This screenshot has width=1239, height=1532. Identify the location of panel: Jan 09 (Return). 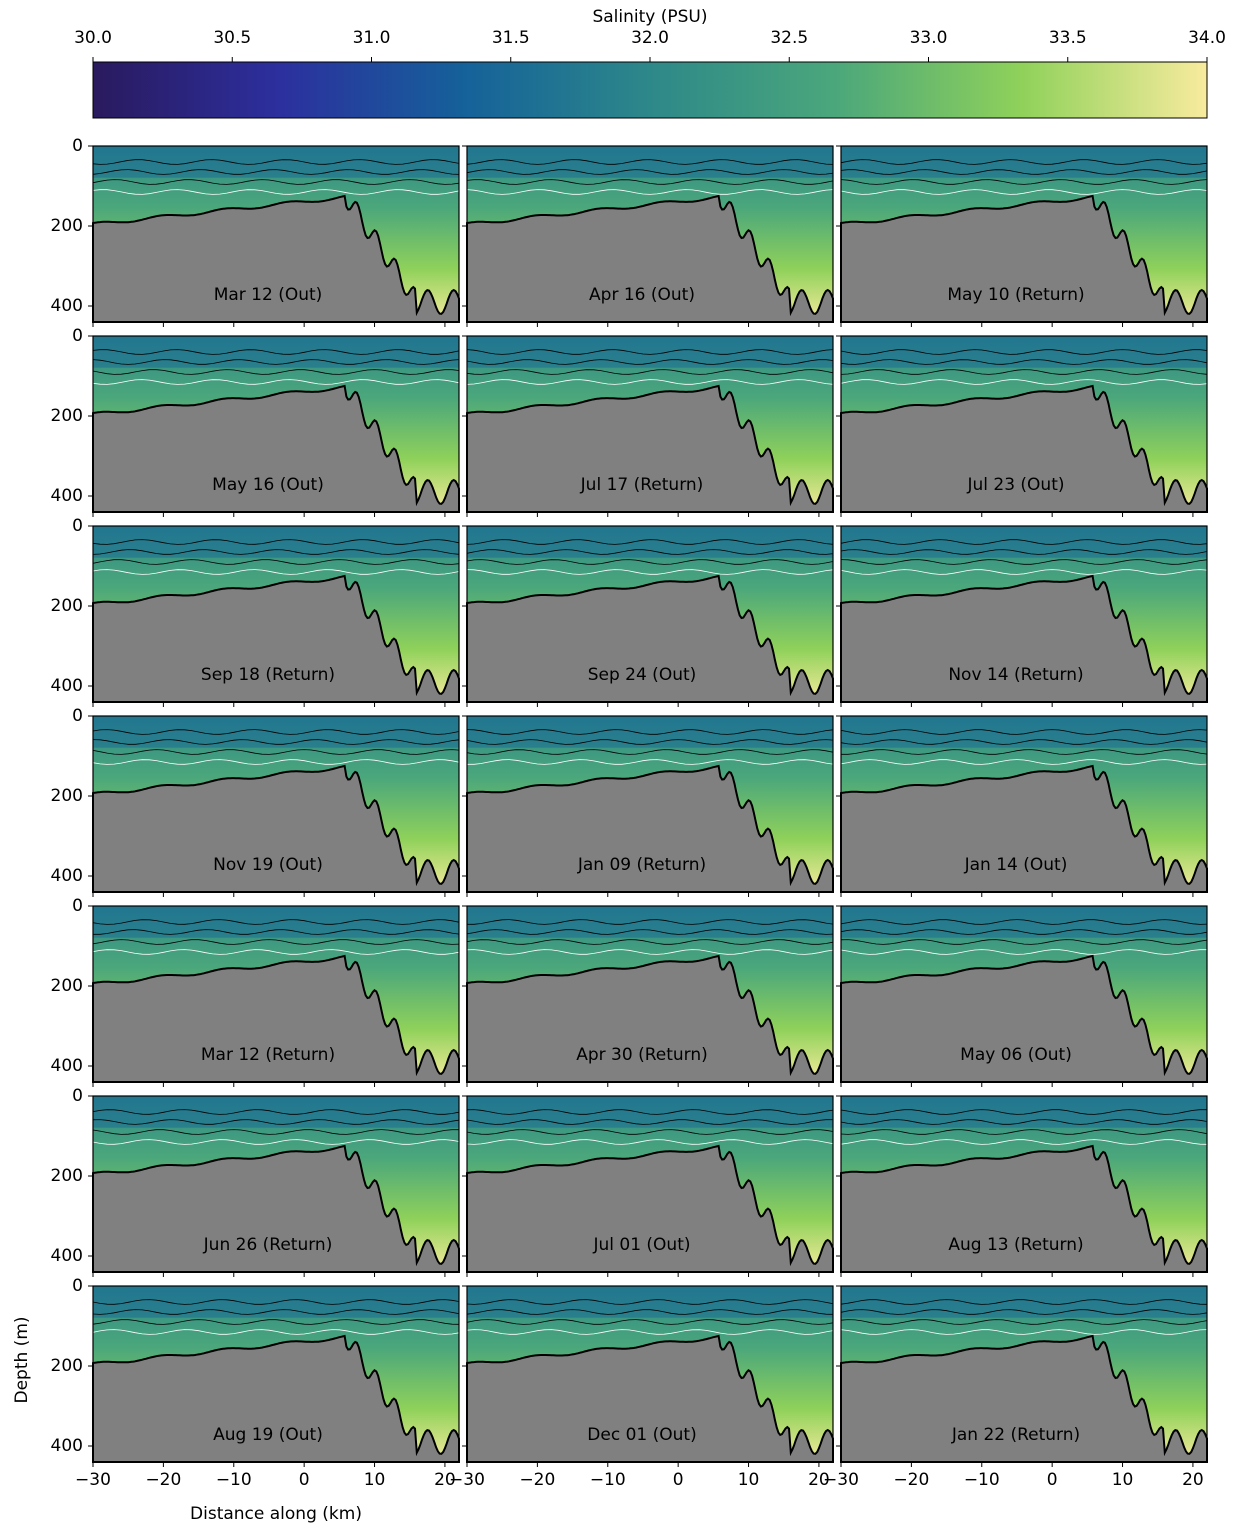
(648, 806).